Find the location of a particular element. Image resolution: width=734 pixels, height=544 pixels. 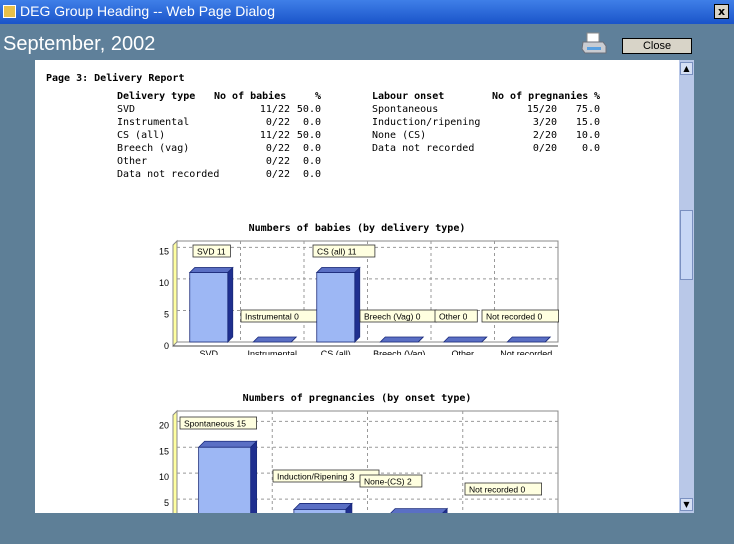

table-row: Breech (vag) 0/22 0.0 is located at coordinates (227, 149).